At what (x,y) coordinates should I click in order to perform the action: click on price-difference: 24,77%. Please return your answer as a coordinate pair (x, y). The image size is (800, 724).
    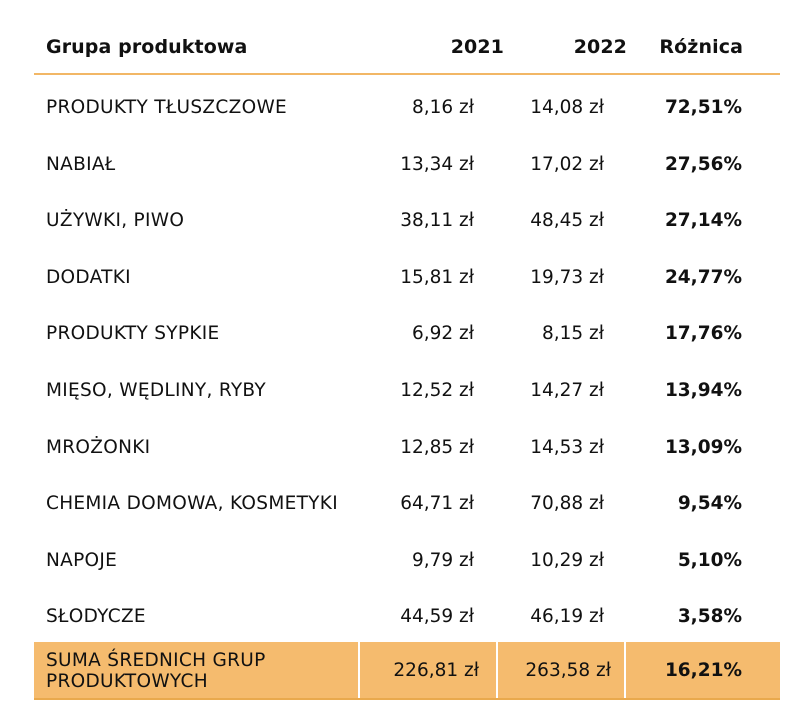
    Looking at the image, I should click on (703, 277).